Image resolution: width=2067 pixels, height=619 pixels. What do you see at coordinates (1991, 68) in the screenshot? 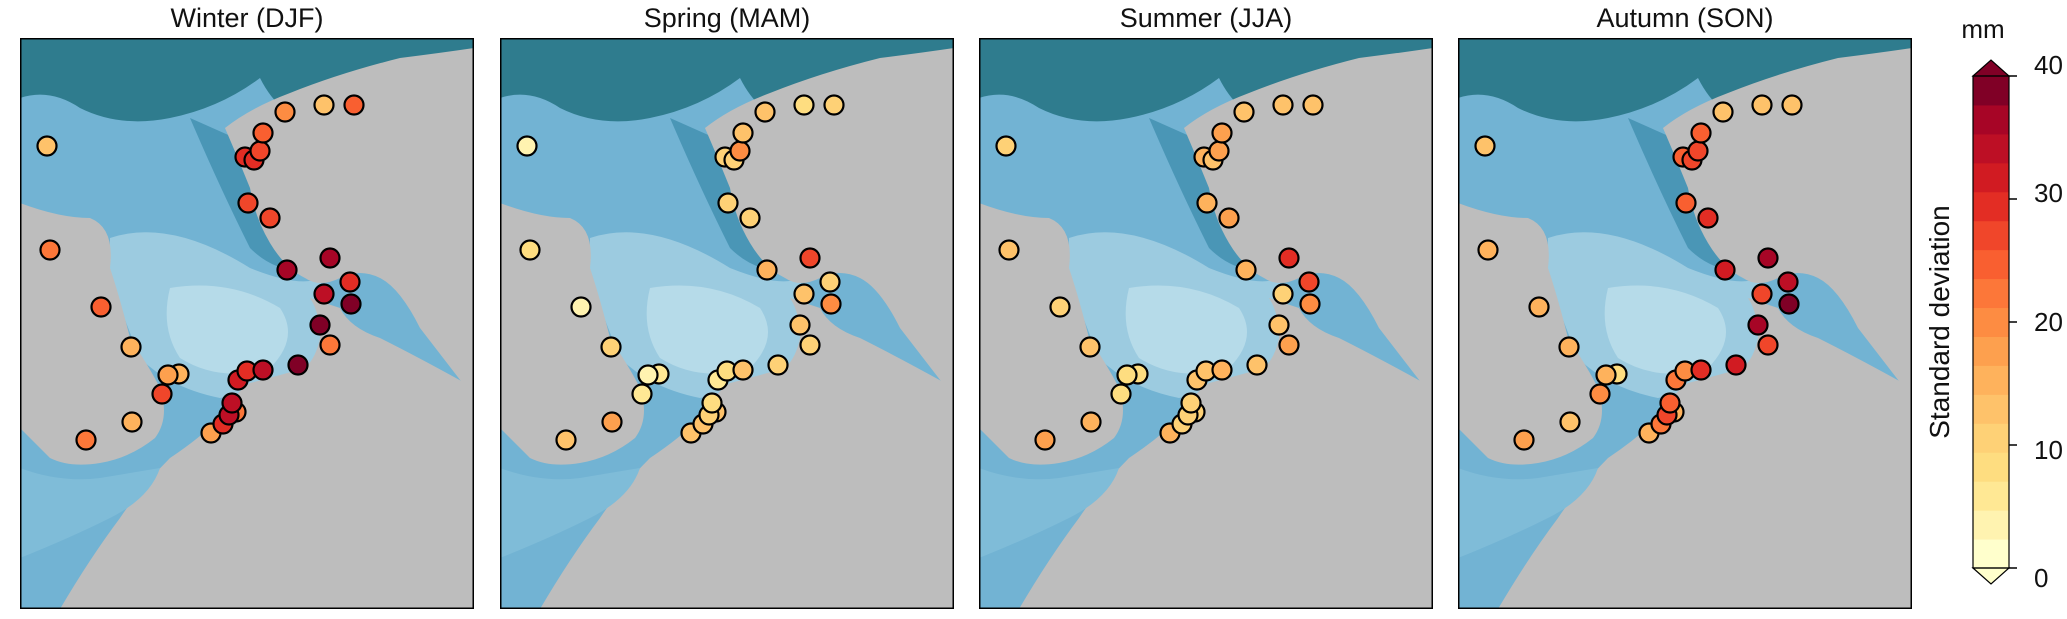
I see `colorbar-max-arrow` at bounding box center [1991, 68].